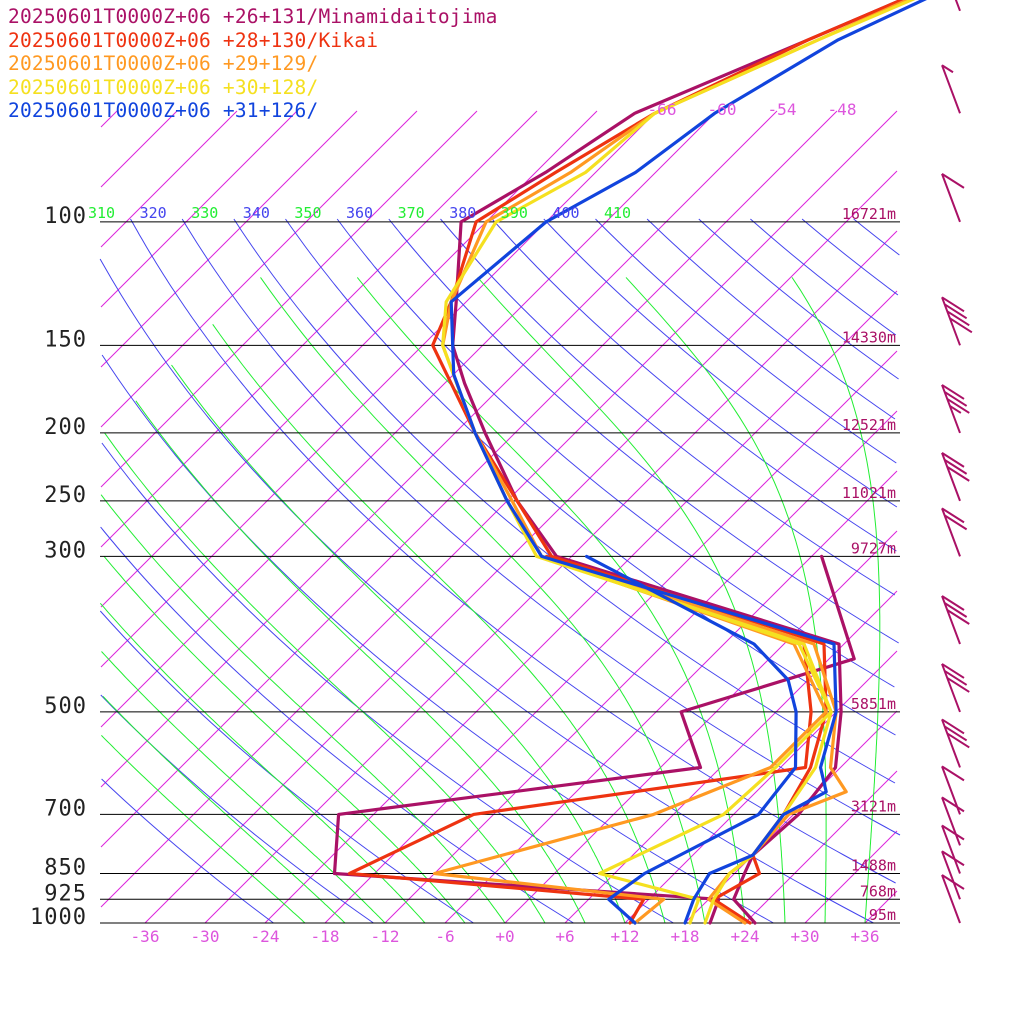 This screenshot has width=1024, height=1024. I want to click on height-label: 95m, so click(882, 915).